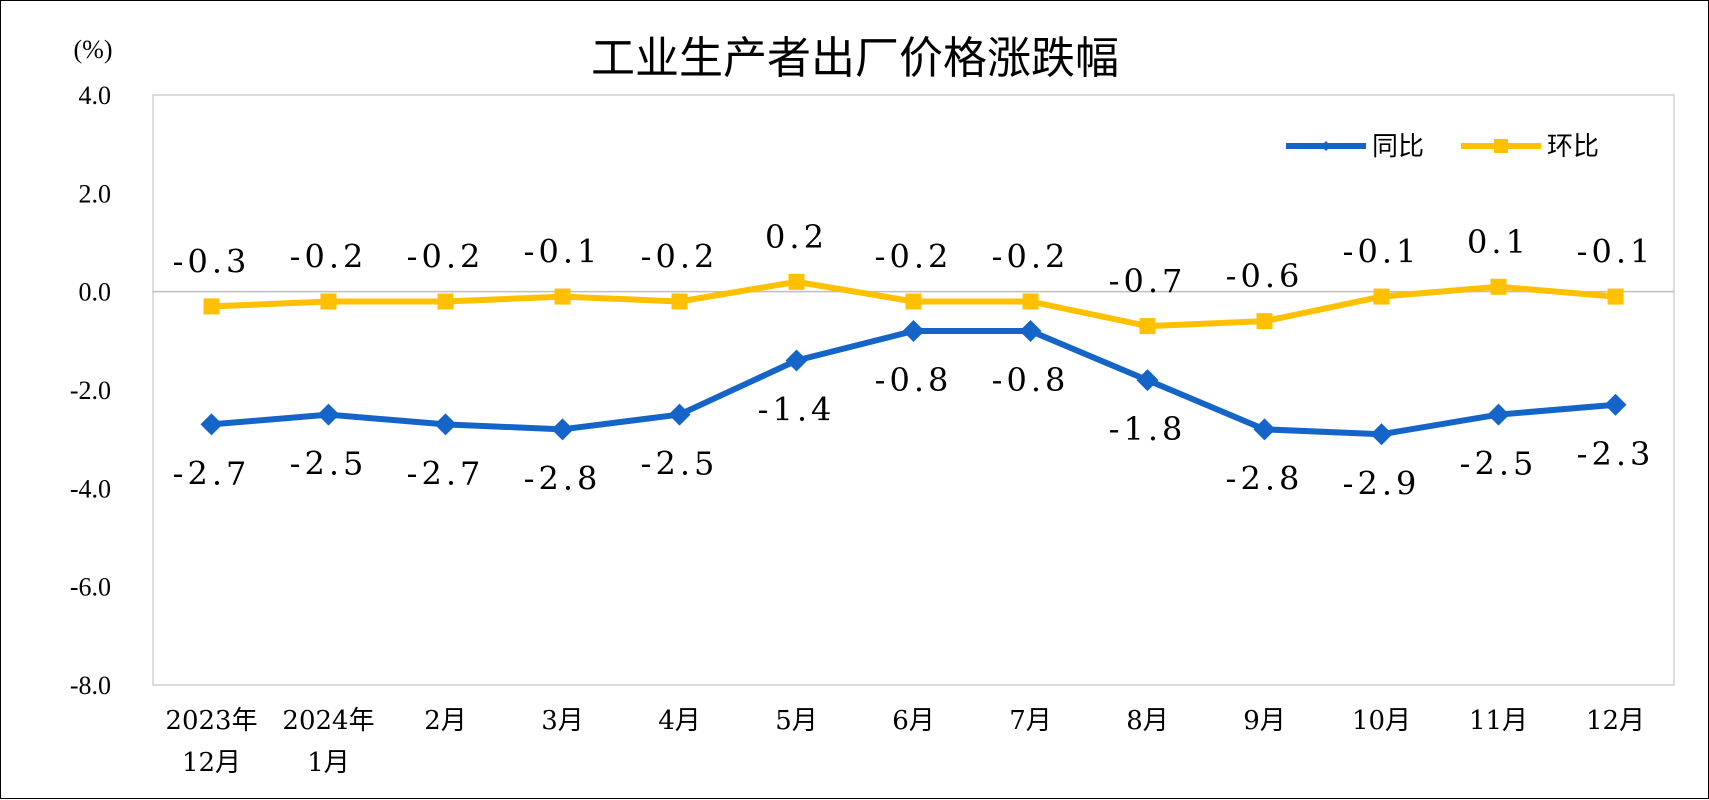  I want to click on y-tick-label: 2.0, so click(95, 193).